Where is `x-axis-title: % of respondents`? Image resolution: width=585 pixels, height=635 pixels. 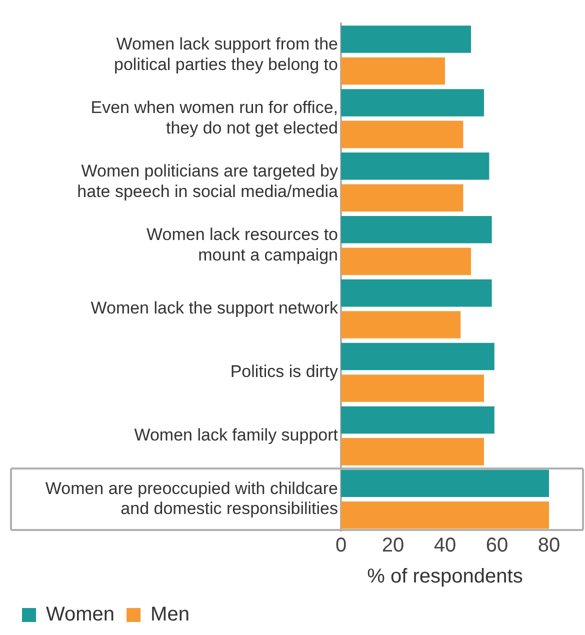 x-axis-title: % of respondents is located at coordinates (445, 577).